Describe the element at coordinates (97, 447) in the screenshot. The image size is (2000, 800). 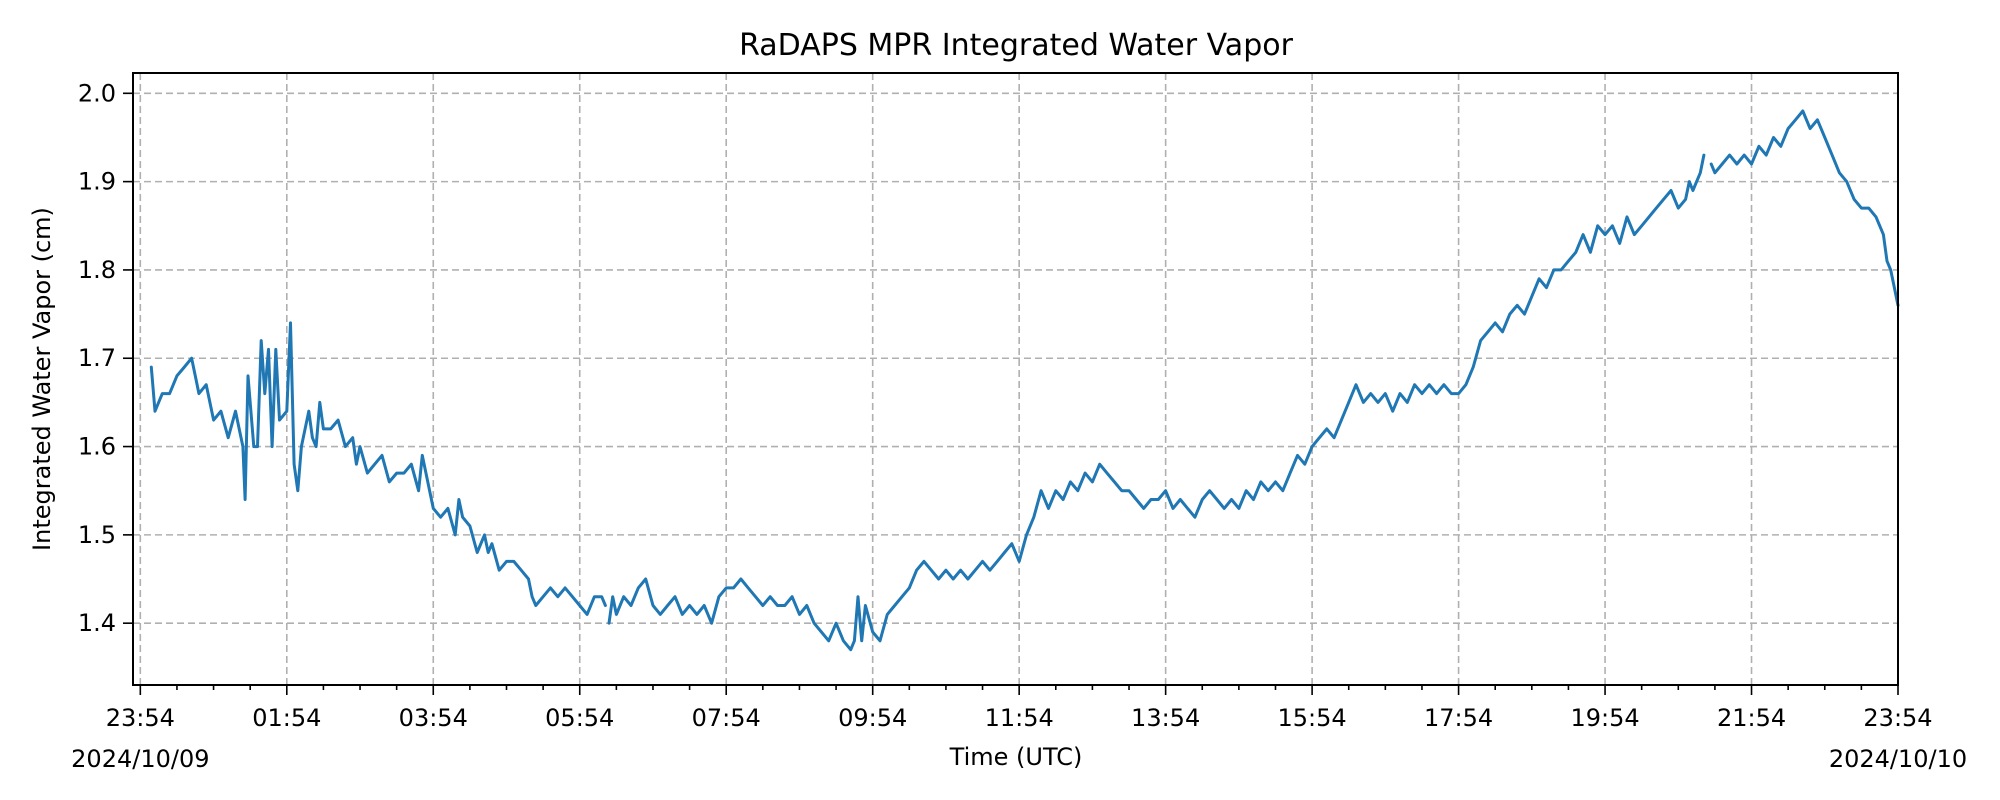
I see `y-tick-label: 1.6` at that location.